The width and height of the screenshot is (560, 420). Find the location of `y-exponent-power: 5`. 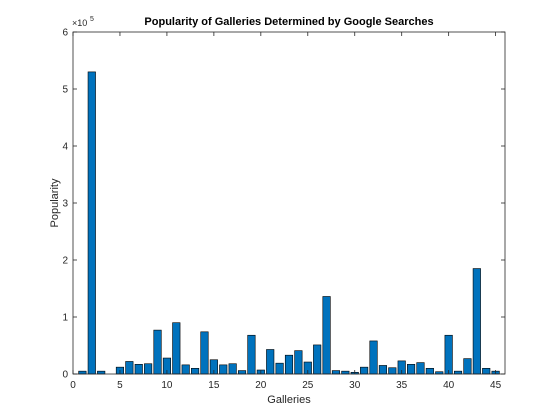

y-exponent-power: 5 is located at coordinates (92, 19).